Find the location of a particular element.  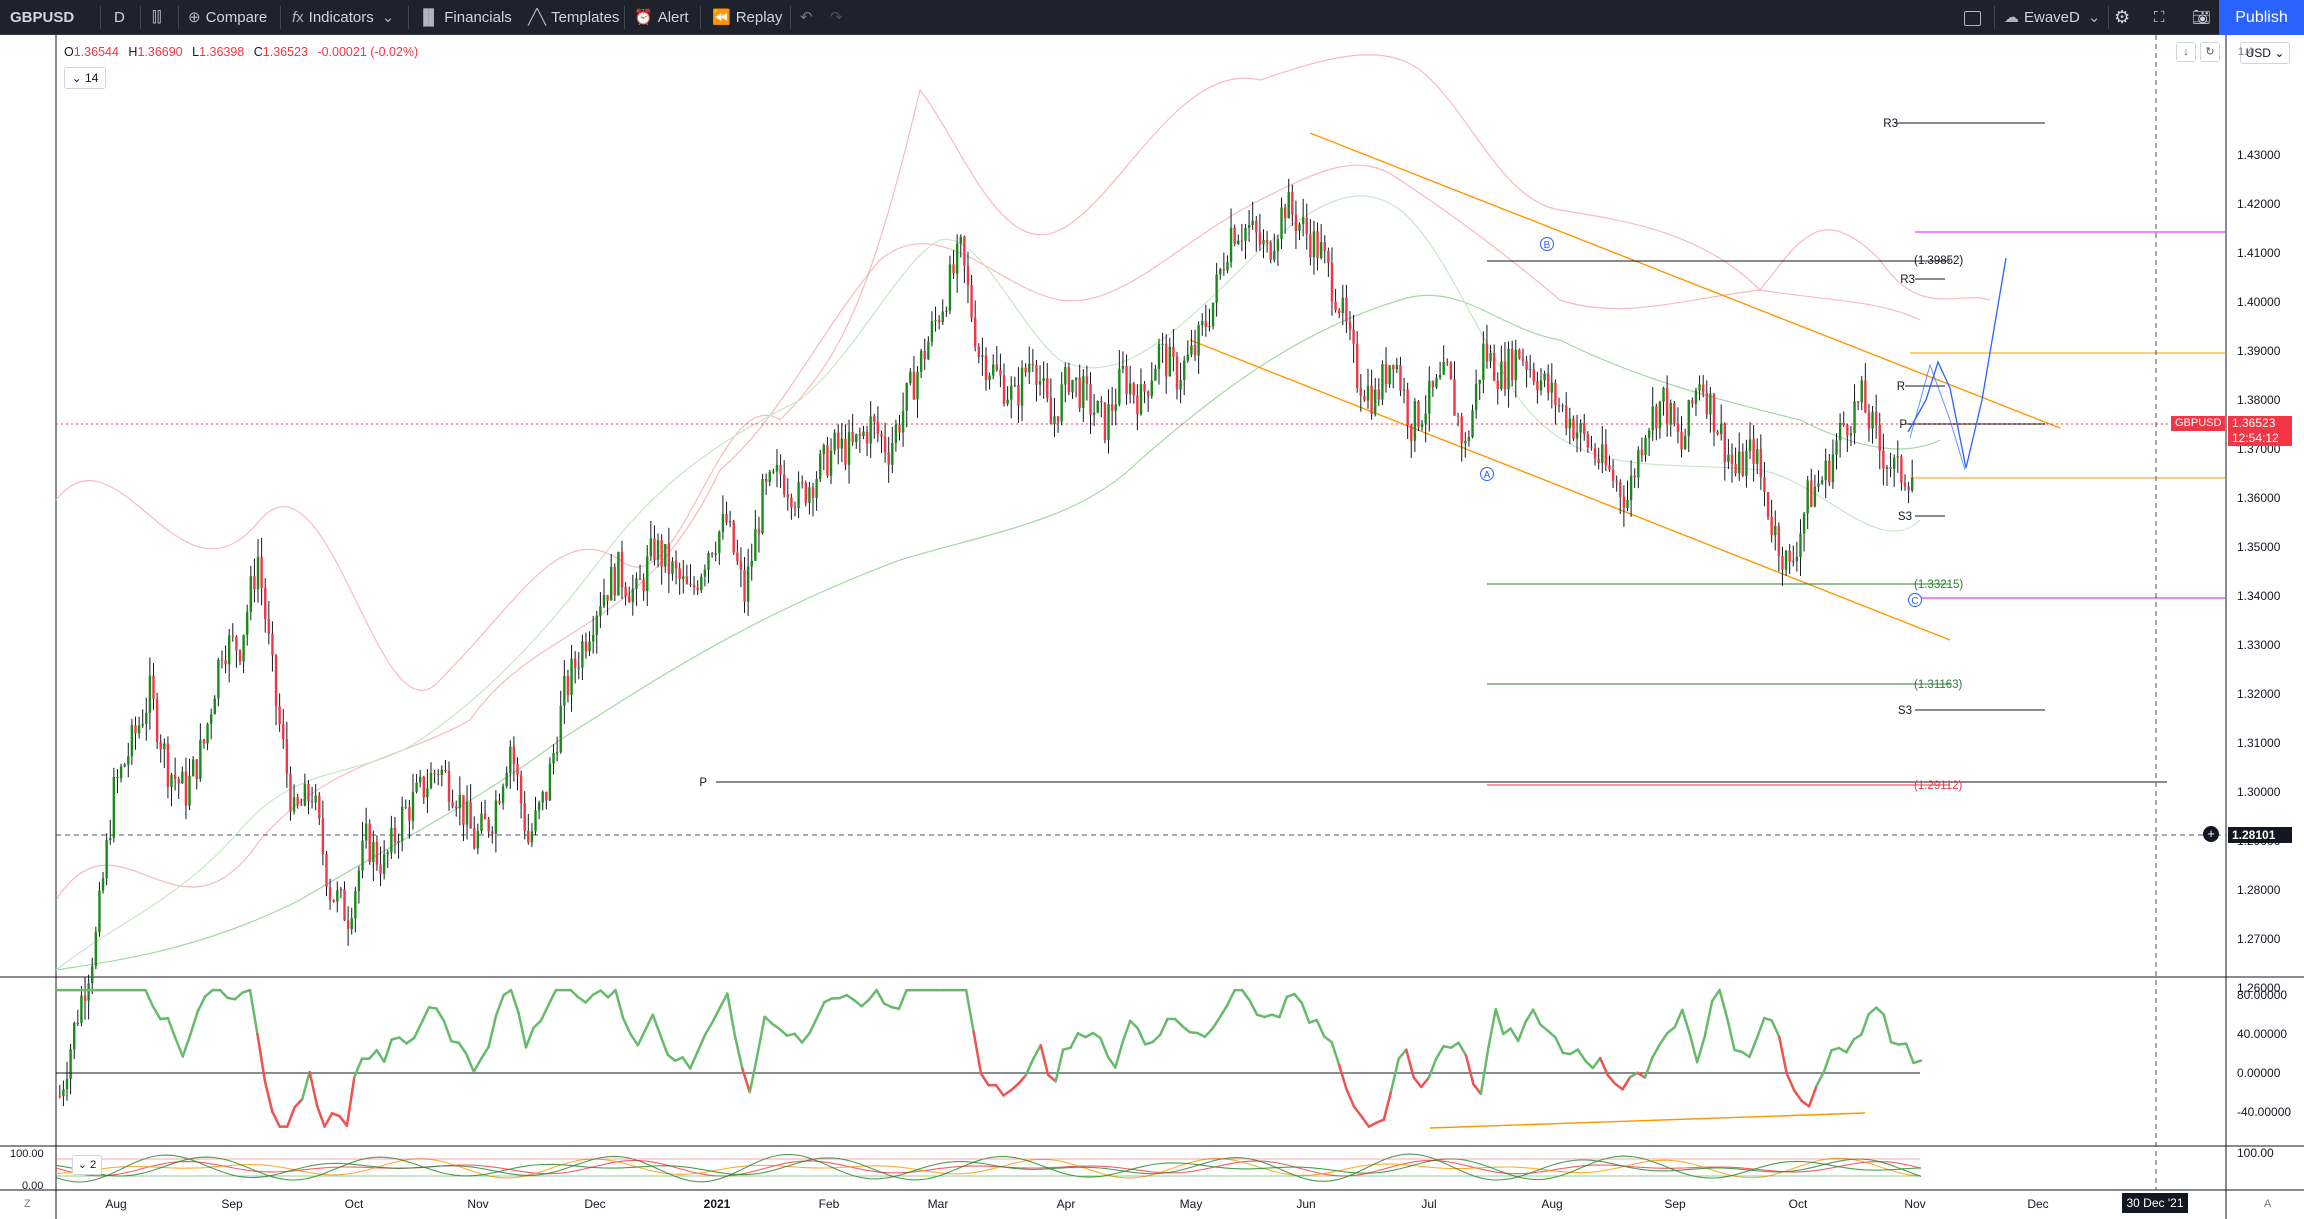

undo-button: ↶ is located at coordinates (806, 17).